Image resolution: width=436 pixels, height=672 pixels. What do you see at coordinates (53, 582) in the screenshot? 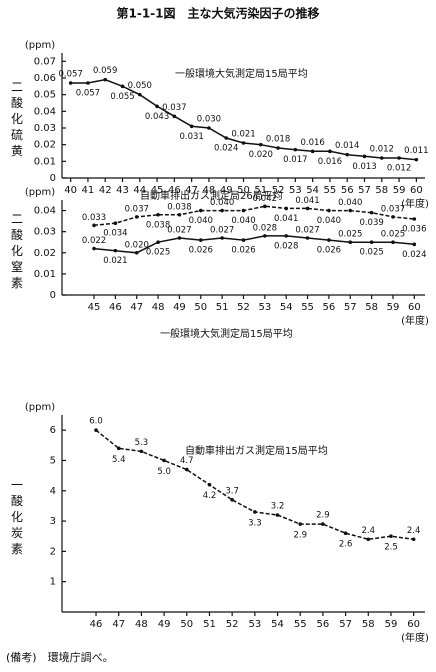
I see `y-tick-label: 1` at bounding box center [53, 582].